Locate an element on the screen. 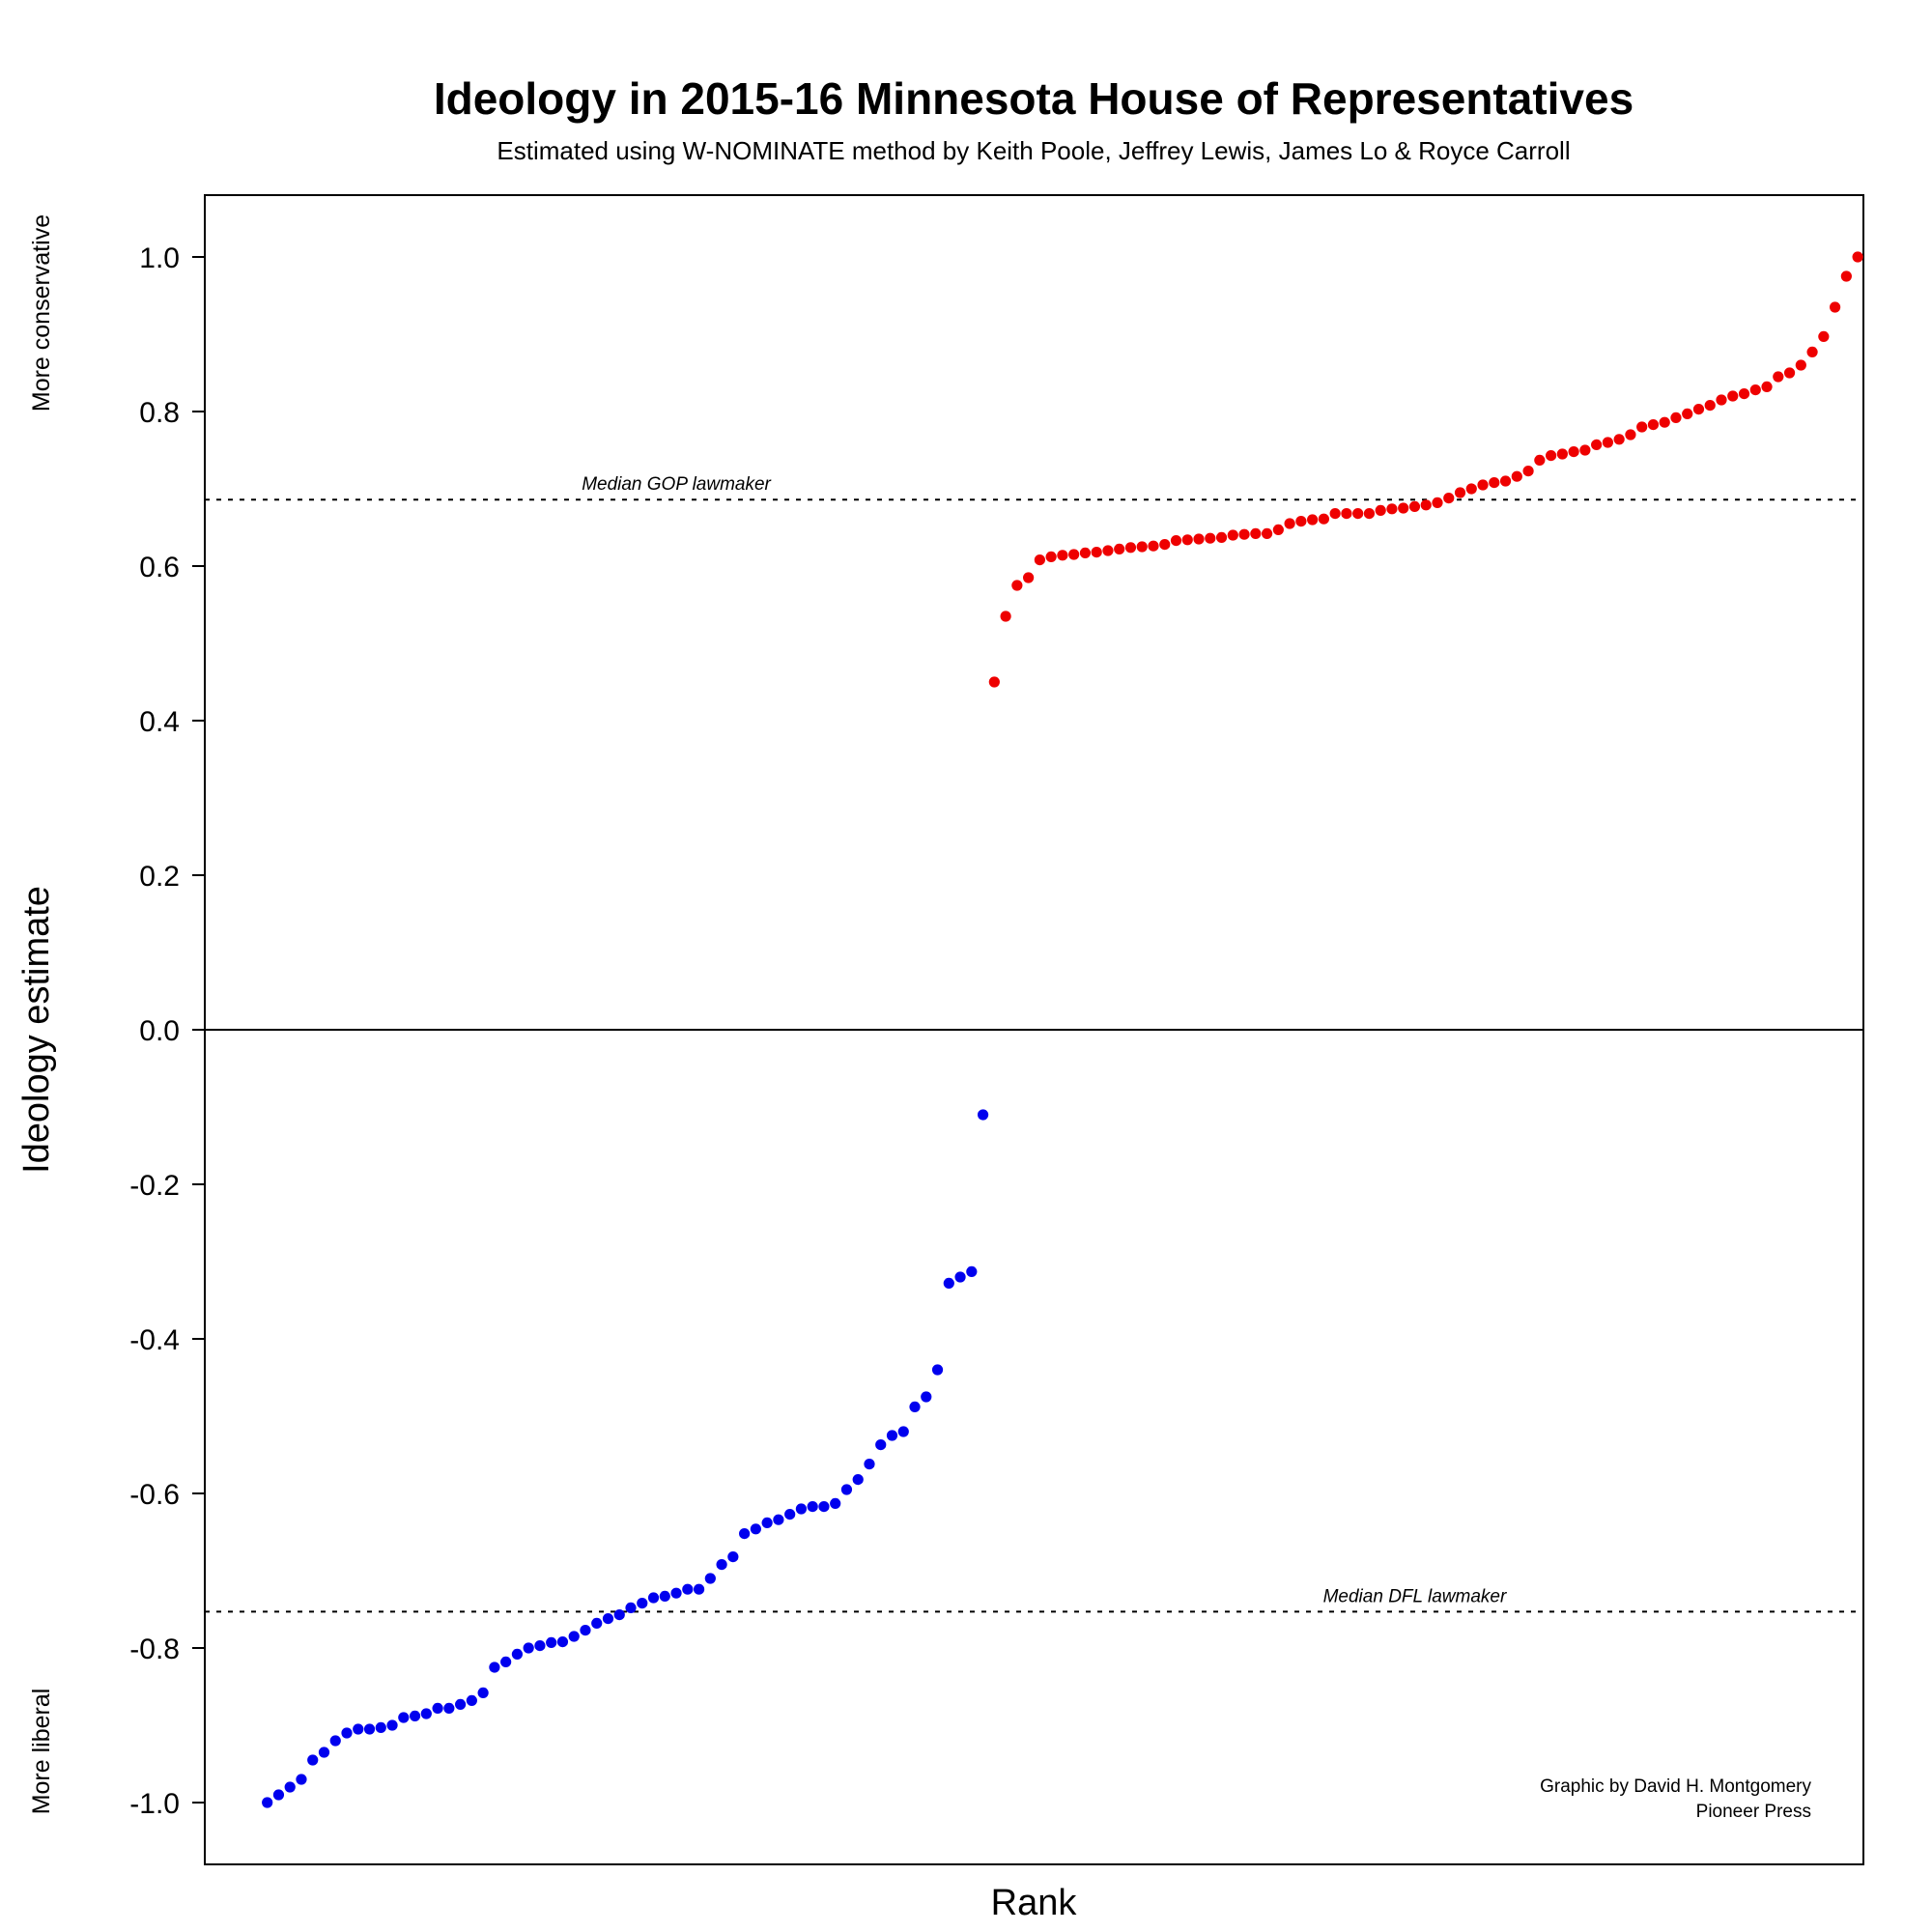 The height and width of the screenshot is (1932, 1932). x-axis-label: Rank is located at coordinates (1034, 1903).